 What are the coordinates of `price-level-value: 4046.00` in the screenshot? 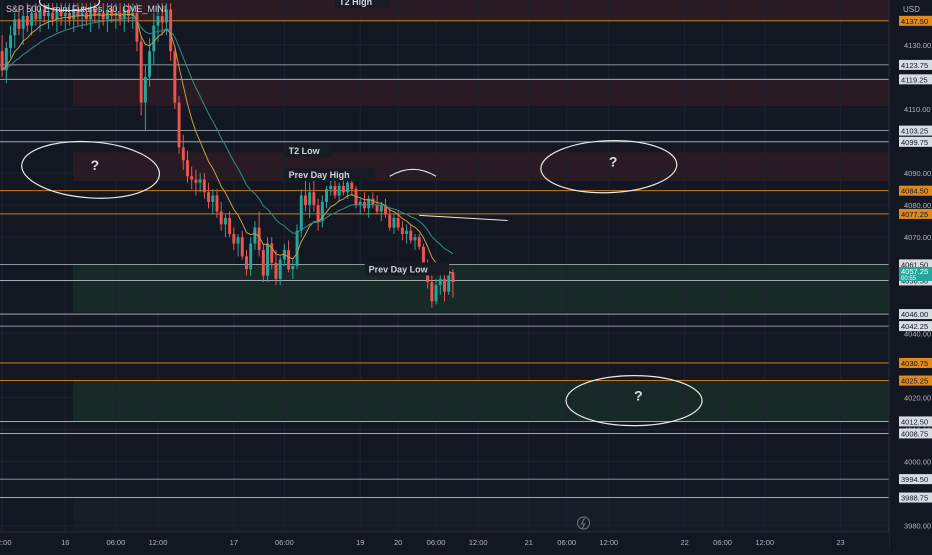 It's located at (914, 314).